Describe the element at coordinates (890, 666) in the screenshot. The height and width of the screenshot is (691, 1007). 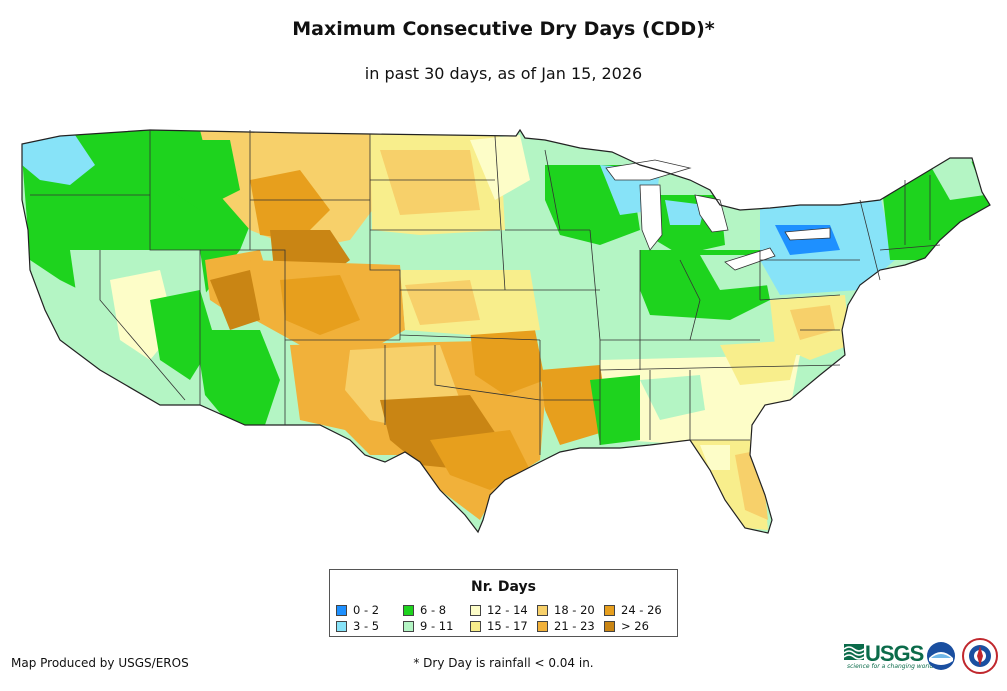
I see `usgs-tagline: science for a changing world` at that location.